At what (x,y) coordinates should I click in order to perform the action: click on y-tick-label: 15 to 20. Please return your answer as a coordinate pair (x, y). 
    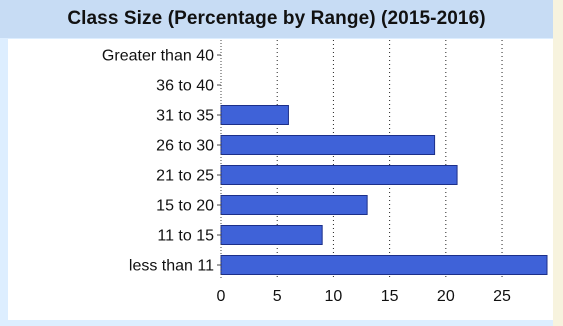
    Looking at the image, I should click on (185, 206).